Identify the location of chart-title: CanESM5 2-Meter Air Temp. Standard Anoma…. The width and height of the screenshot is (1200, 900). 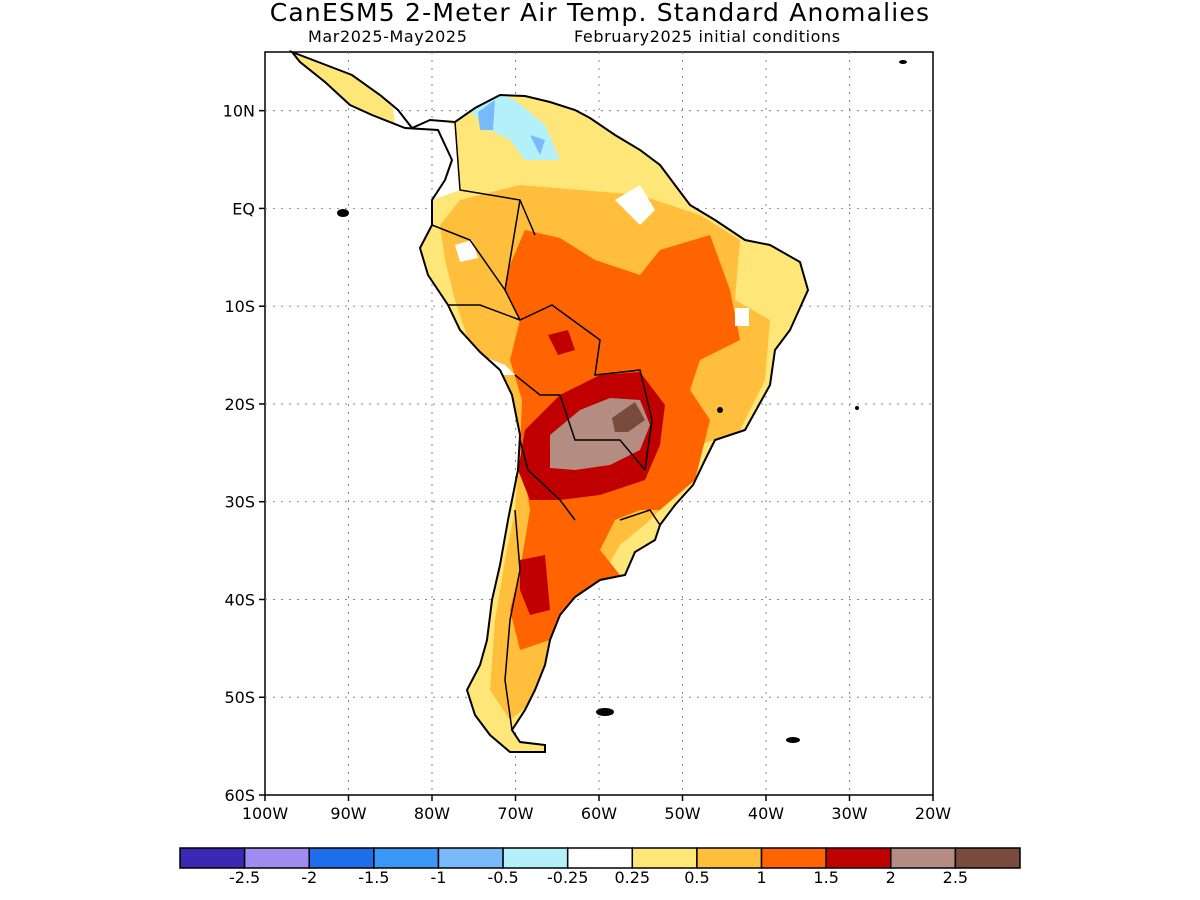
(600, 13).